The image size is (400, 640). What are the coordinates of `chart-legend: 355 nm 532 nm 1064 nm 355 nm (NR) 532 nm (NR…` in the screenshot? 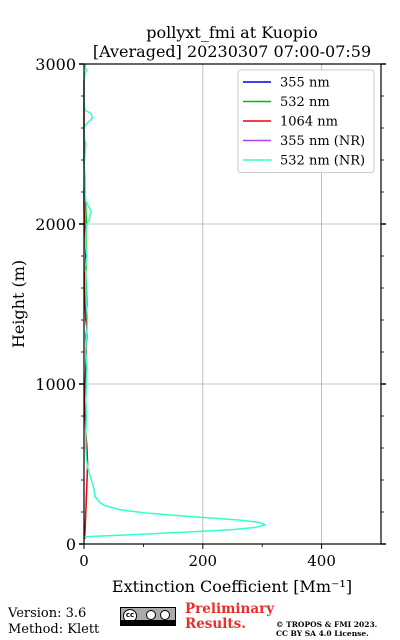 It's located at (306, 121).